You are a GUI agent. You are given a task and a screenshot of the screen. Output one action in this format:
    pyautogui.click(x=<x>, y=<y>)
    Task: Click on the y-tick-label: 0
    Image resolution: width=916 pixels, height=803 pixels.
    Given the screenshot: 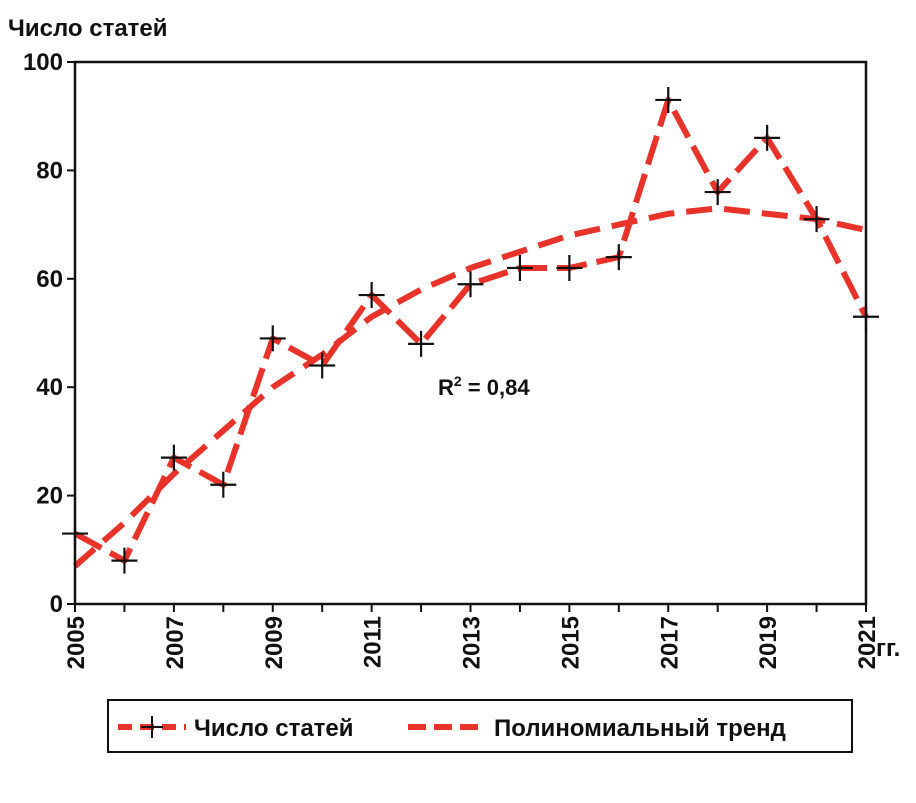 What is the action you would take?
    pyautogui.click(x=56, y=604)
    